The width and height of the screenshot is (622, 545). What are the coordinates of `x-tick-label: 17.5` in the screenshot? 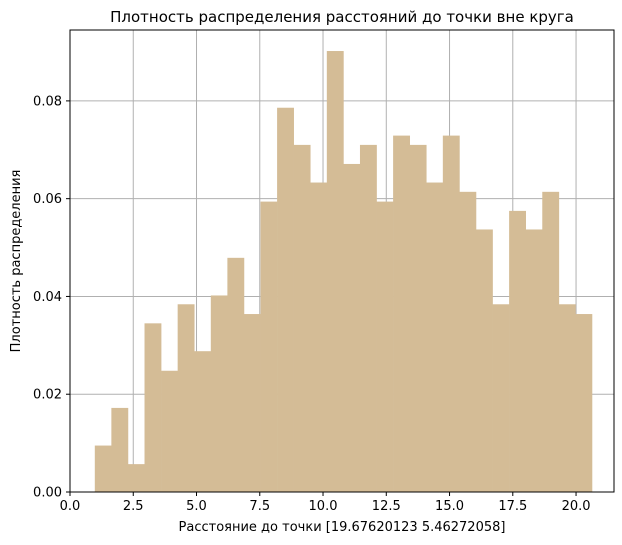 It's located at (512, 506).